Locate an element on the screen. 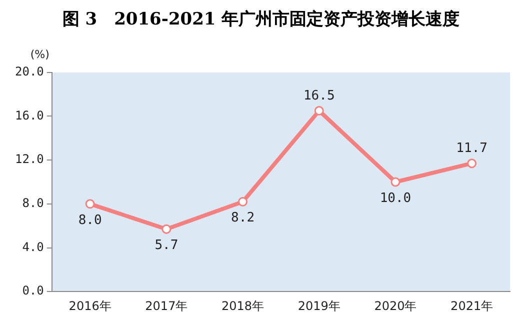 Image resolution: width=532 pixels, height=330 pixels. data-label: 10.0 is located at coordinates (396, 198).